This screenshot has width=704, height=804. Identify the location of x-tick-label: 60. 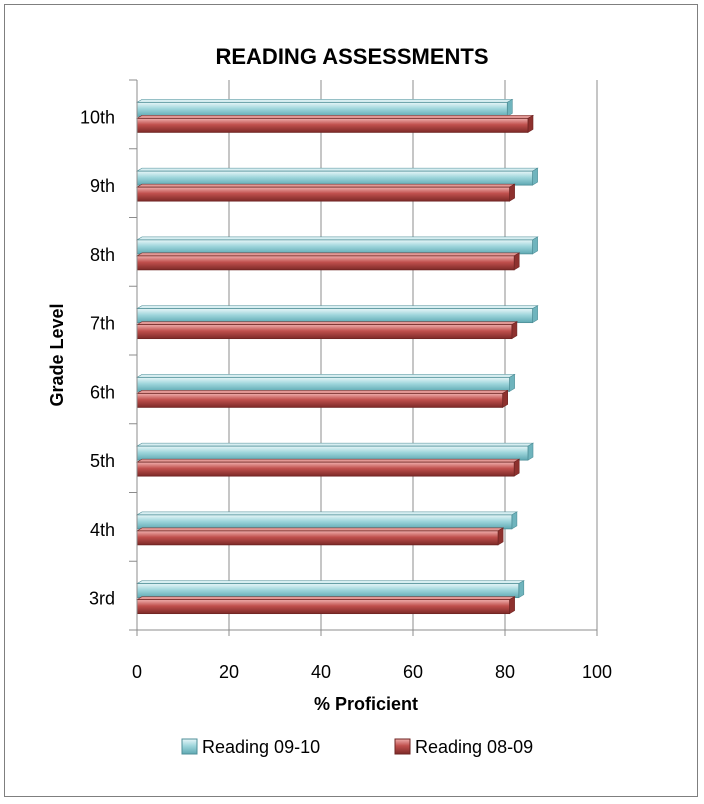
(413, 672).